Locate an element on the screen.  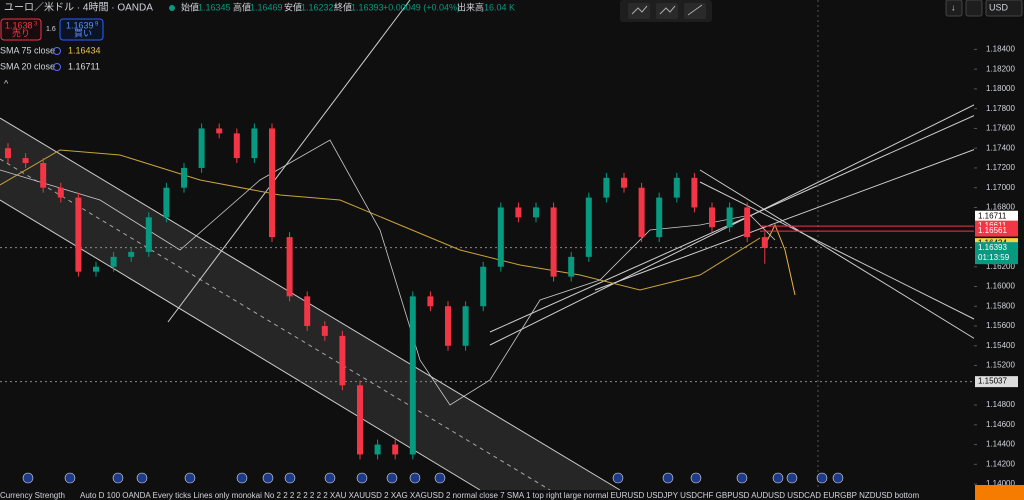
price-tick-label: 1.17600 is located at coordinates (1000, 128).